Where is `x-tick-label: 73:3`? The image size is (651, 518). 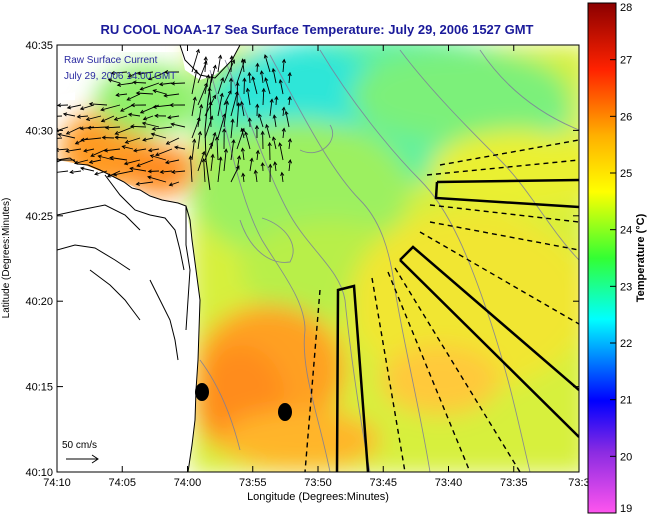
x-tick-label: 73:3 is located at coordinates (578, 483).